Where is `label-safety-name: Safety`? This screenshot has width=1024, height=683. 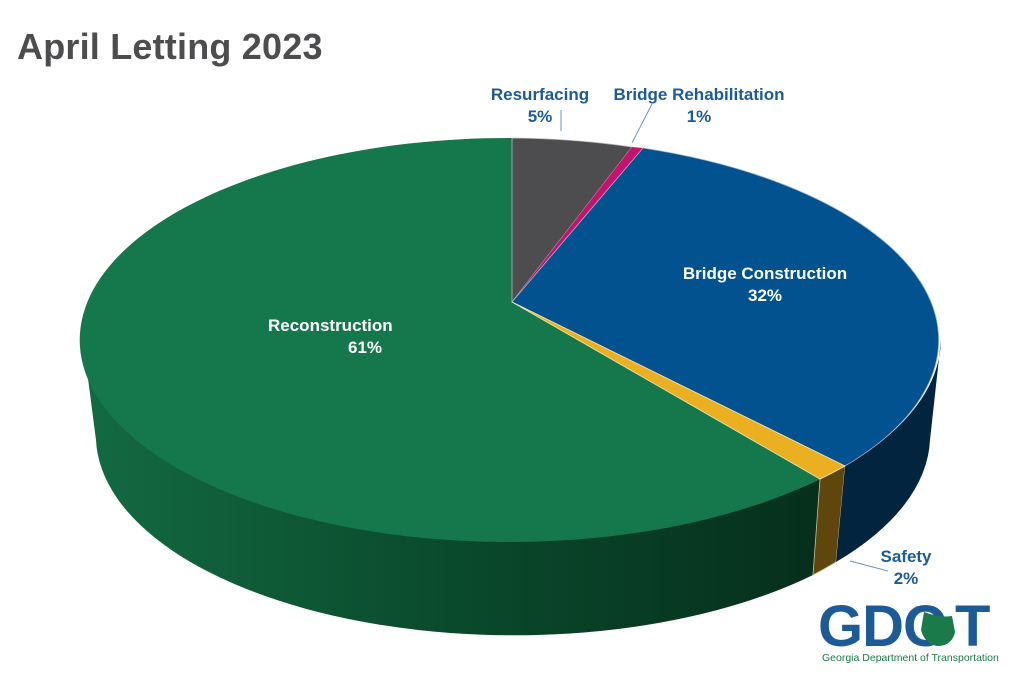 label-safety-name: Safety is located at coordinates (906, 556).